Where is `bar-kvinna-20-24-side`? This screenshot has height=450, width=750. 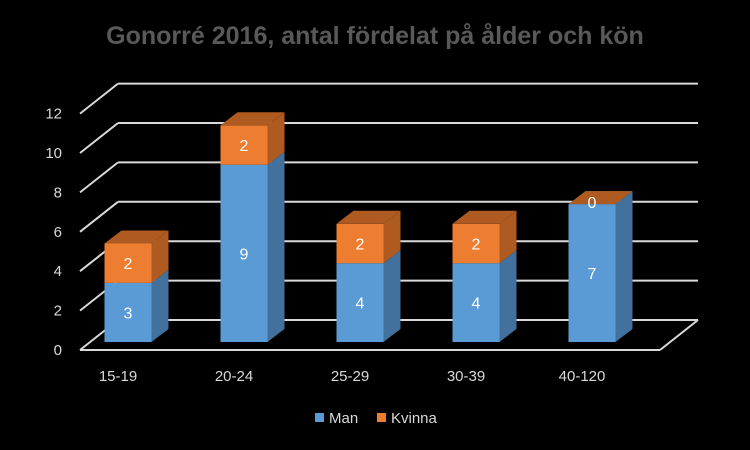
bar-kvinna-20-24-side is located at coordinates (276, 138).